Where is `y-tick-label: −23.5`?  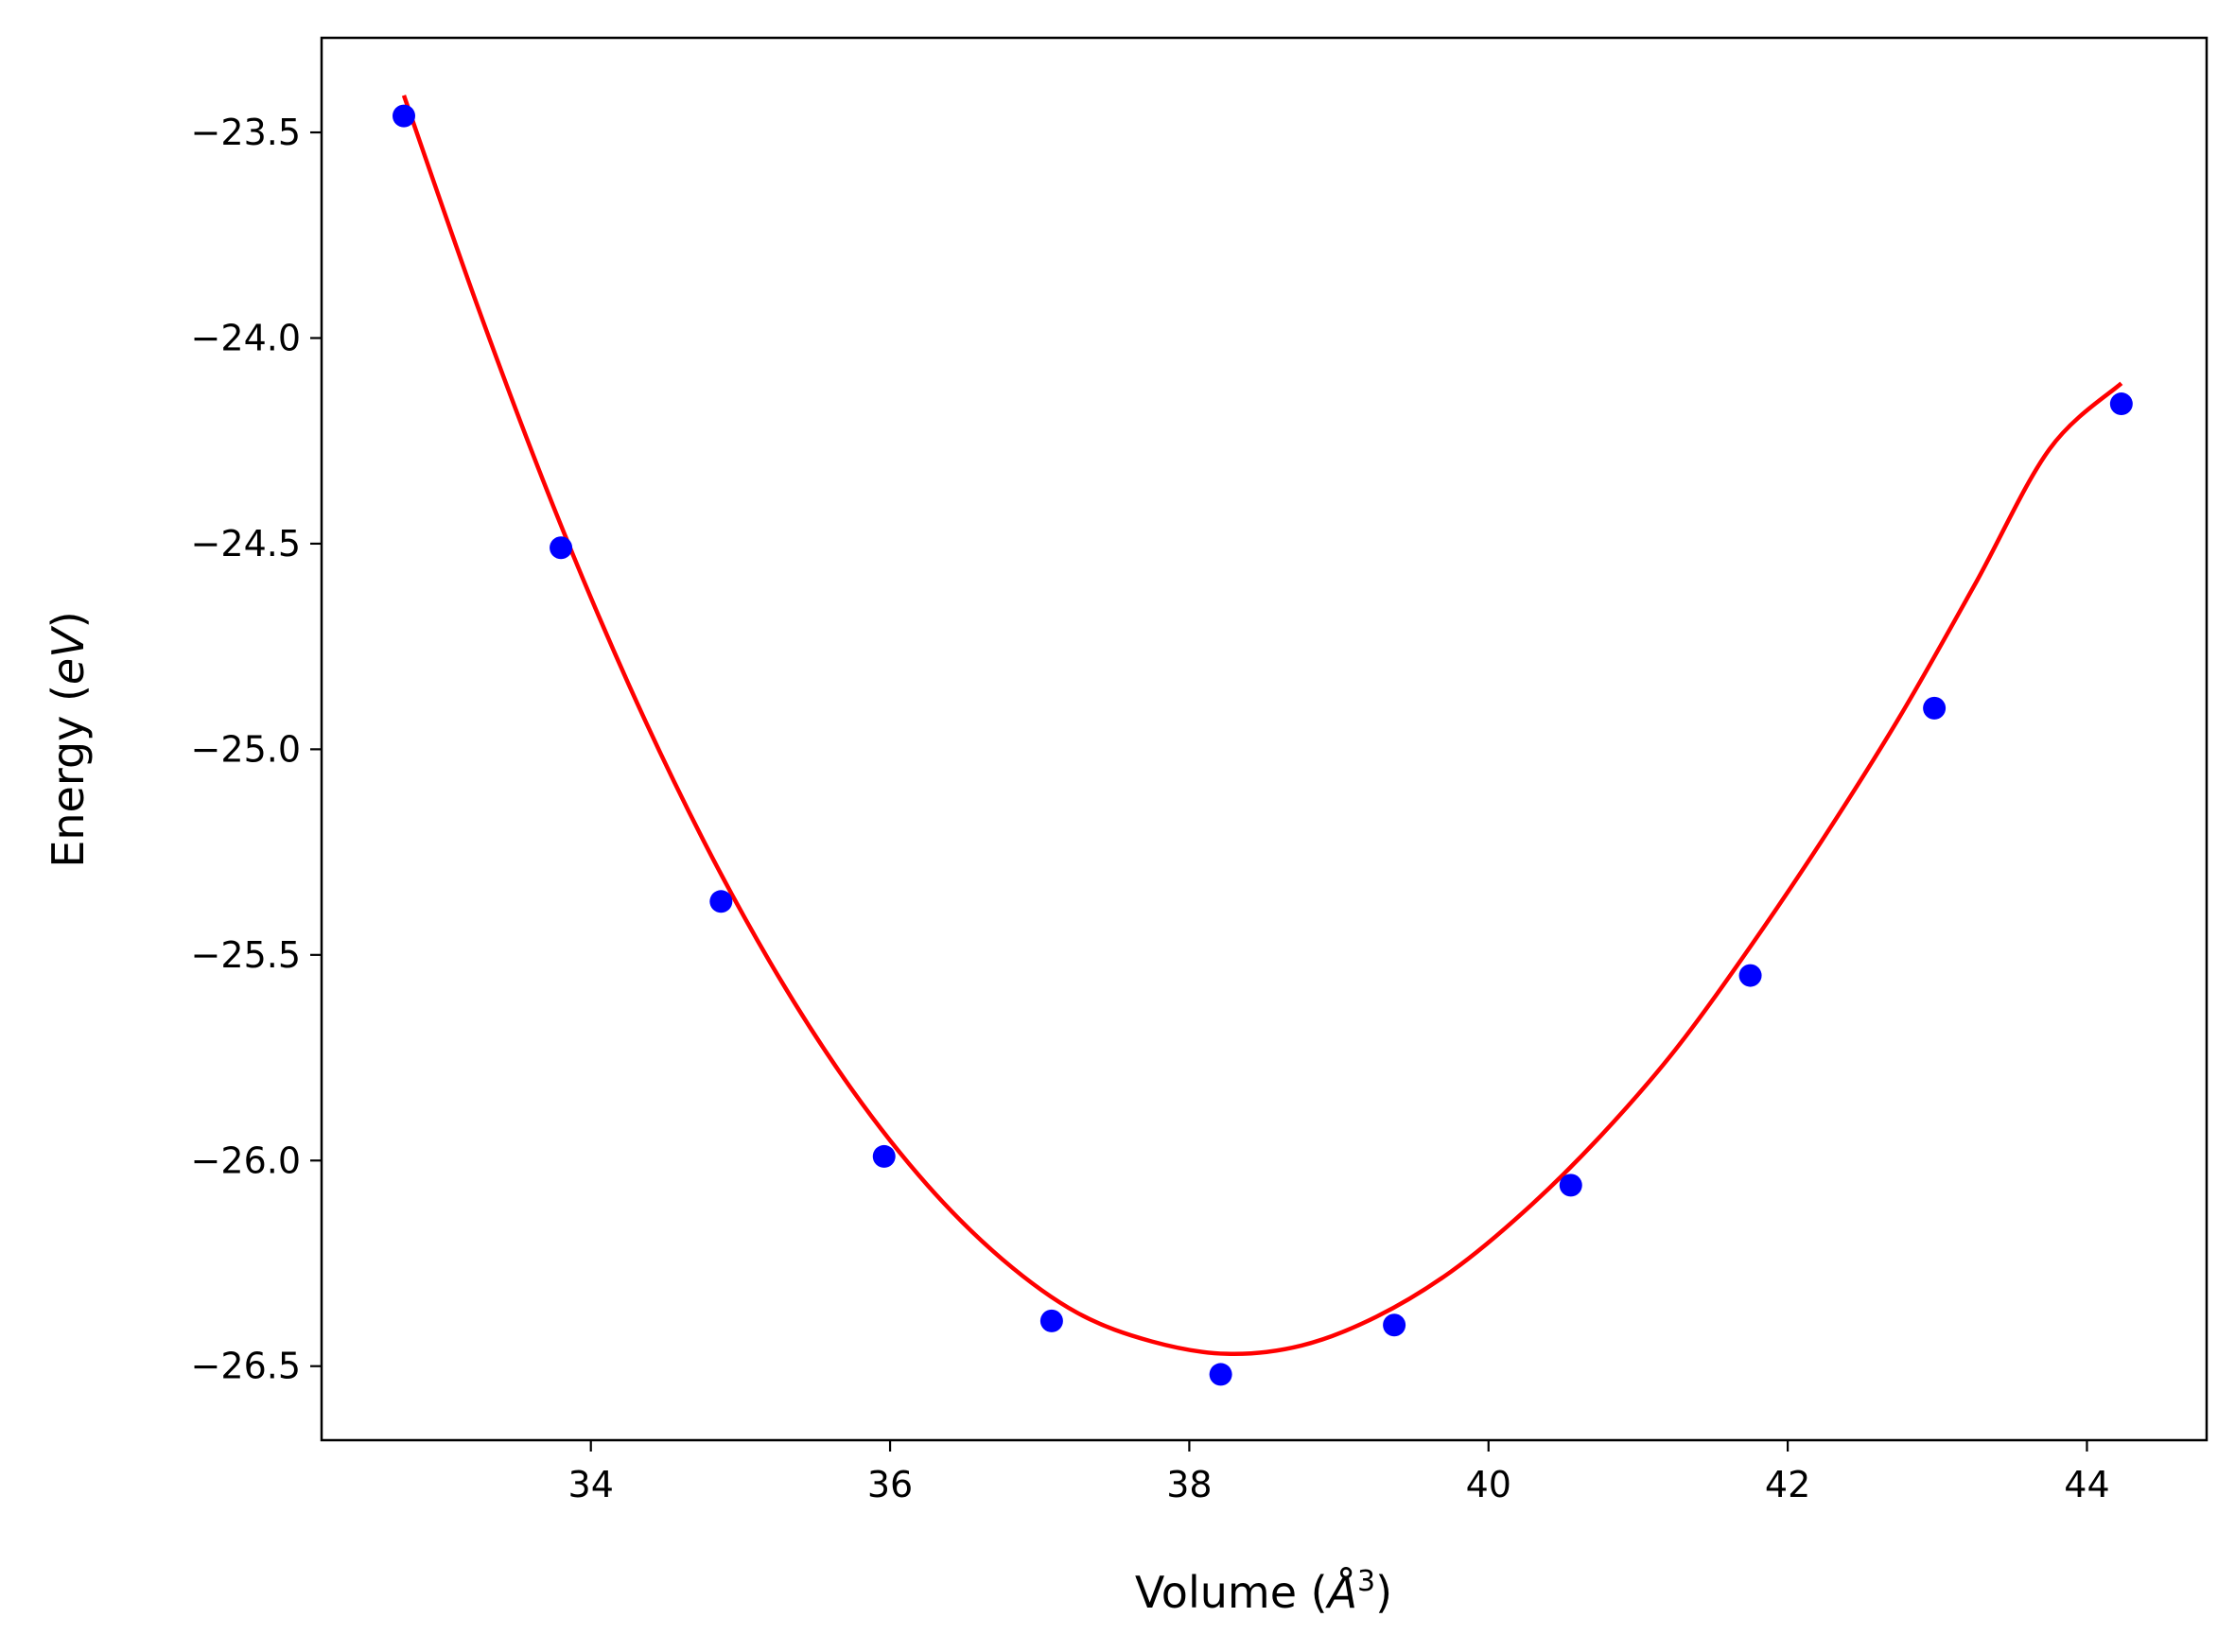 y-tick-label: −23.5 is located at coordinates (246, 133).